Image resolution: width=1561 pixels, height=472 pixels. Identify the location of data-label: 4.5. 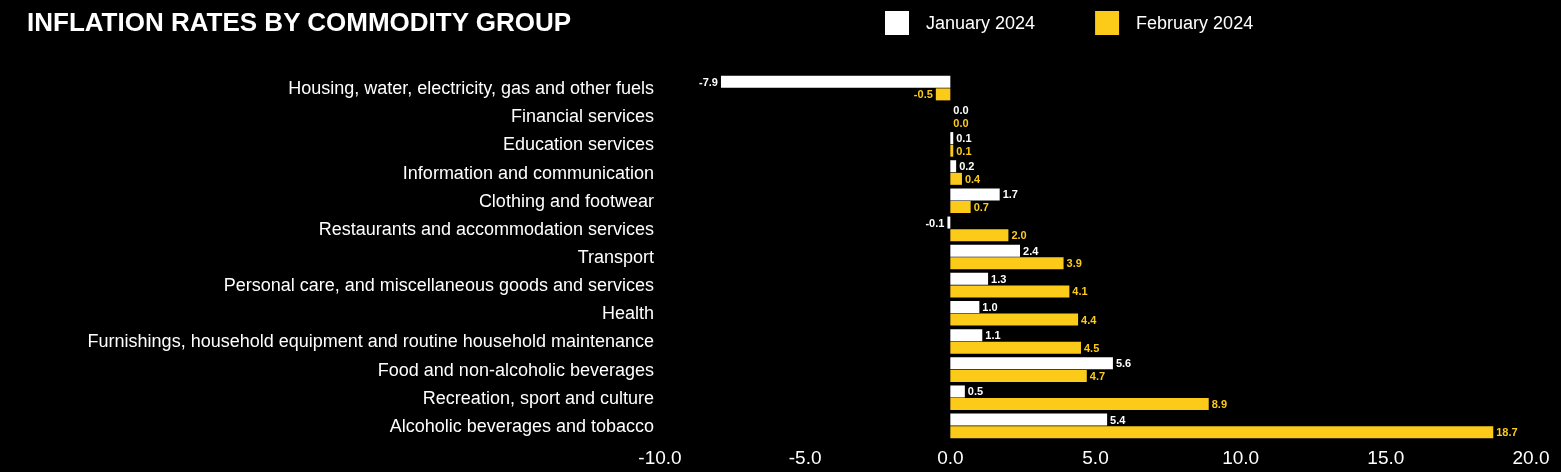
(1091, 347).